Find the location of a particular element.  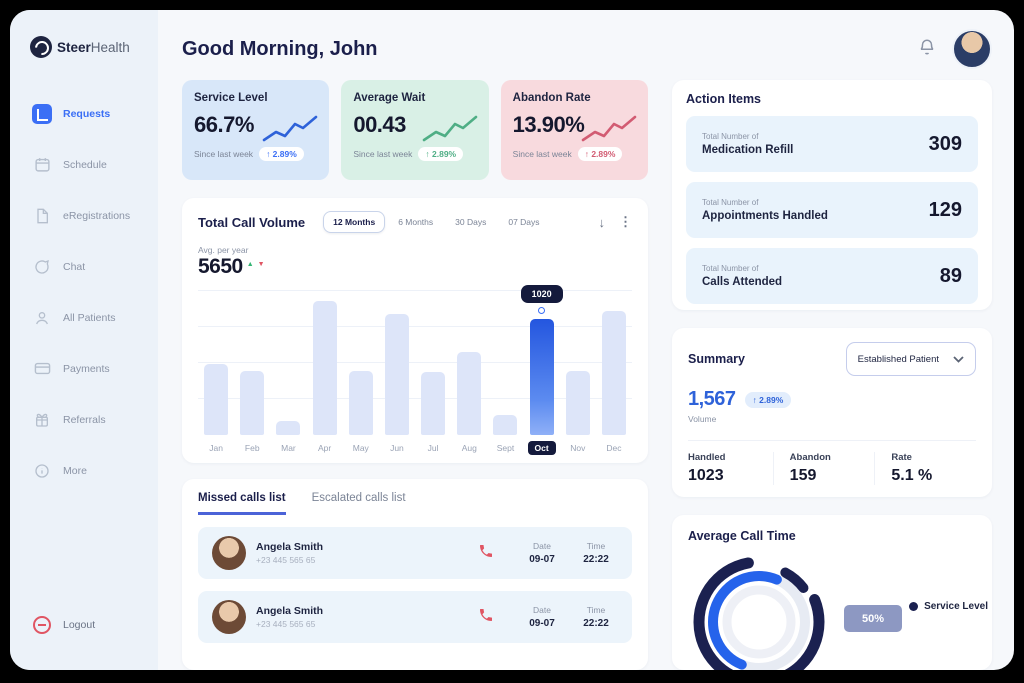

bar-column: May is located at coordinates (361, 369).